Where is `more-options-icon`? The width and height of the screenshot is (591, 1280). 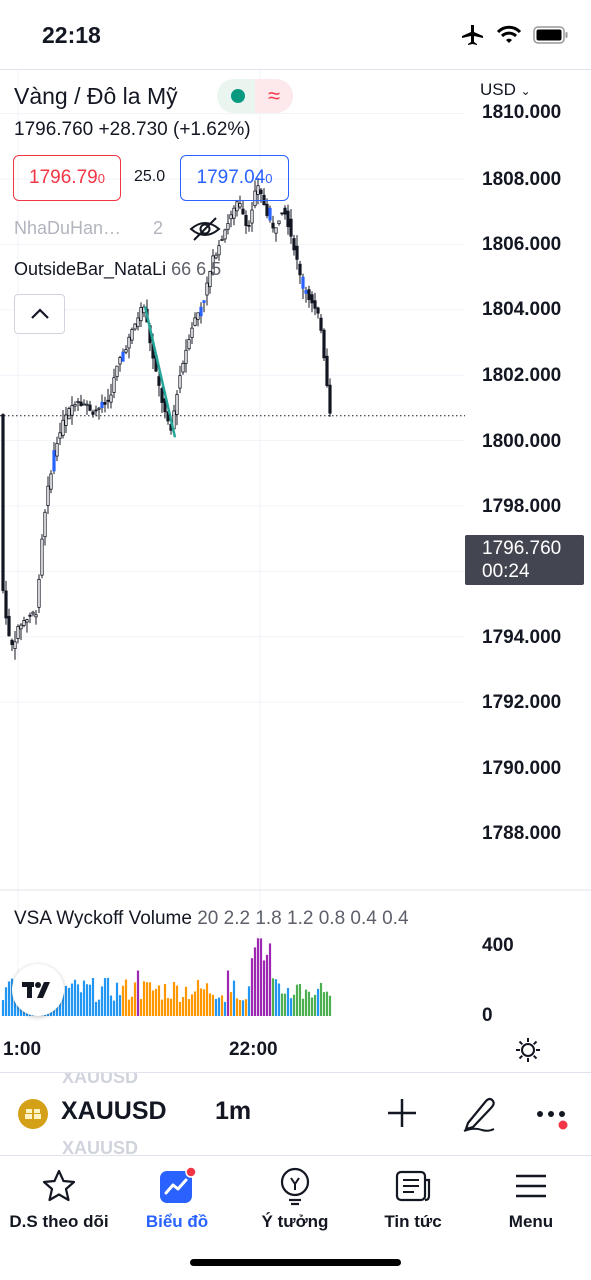 more-options-icon is located at coordinates (553, 1120).